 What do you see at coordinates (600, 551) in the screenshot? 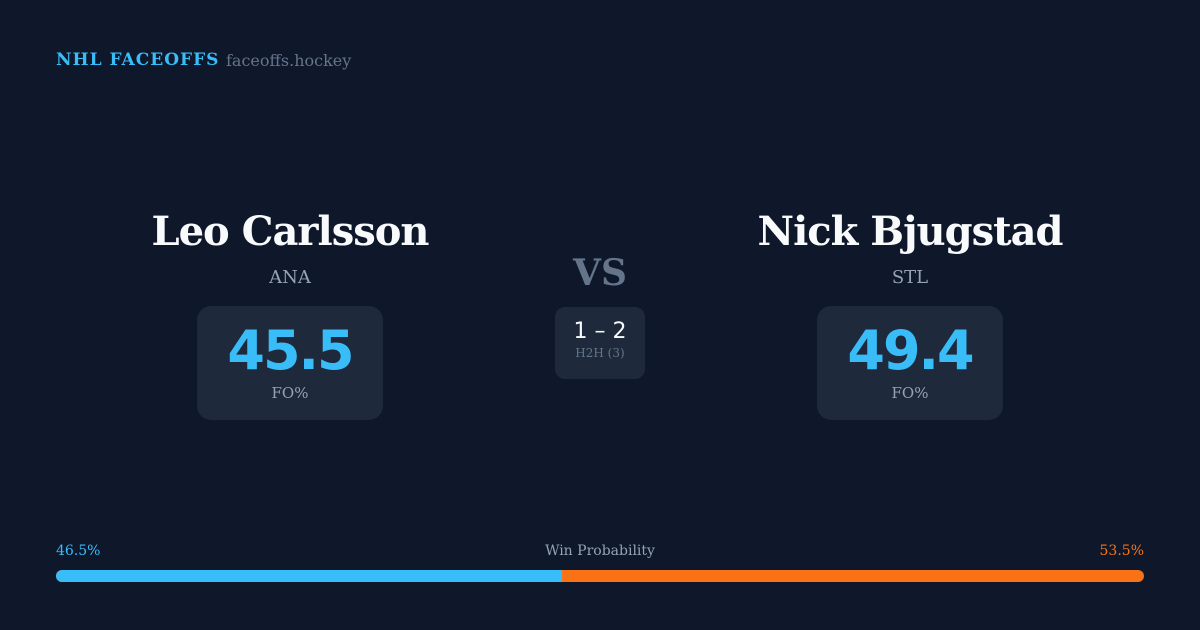
I see `win-probability-label: Win Probability` at bounding box center [600, 551].